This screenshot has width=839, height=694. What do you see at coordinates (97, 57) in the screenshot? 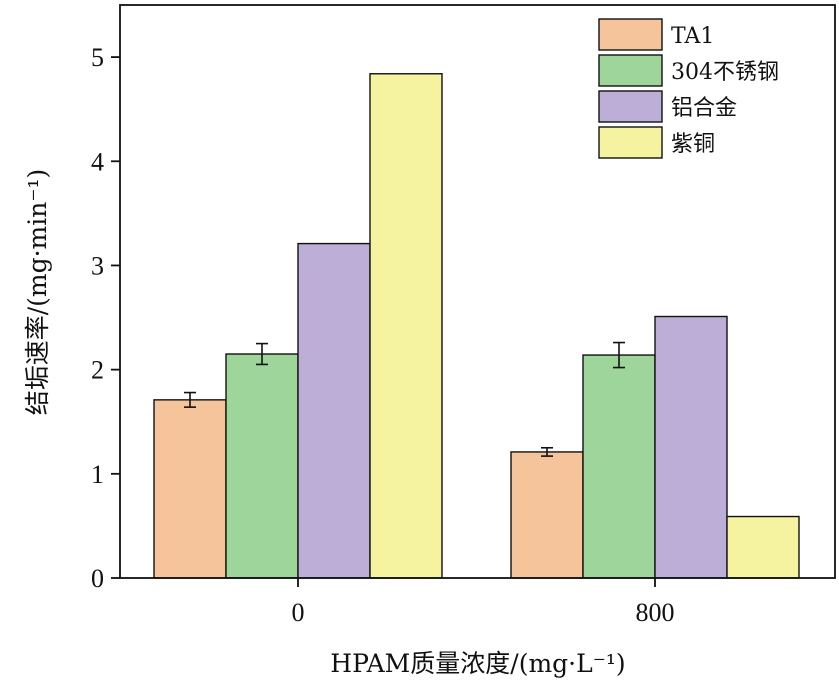
I see `y-tick-label: 5` at bounding box center [97, 57].